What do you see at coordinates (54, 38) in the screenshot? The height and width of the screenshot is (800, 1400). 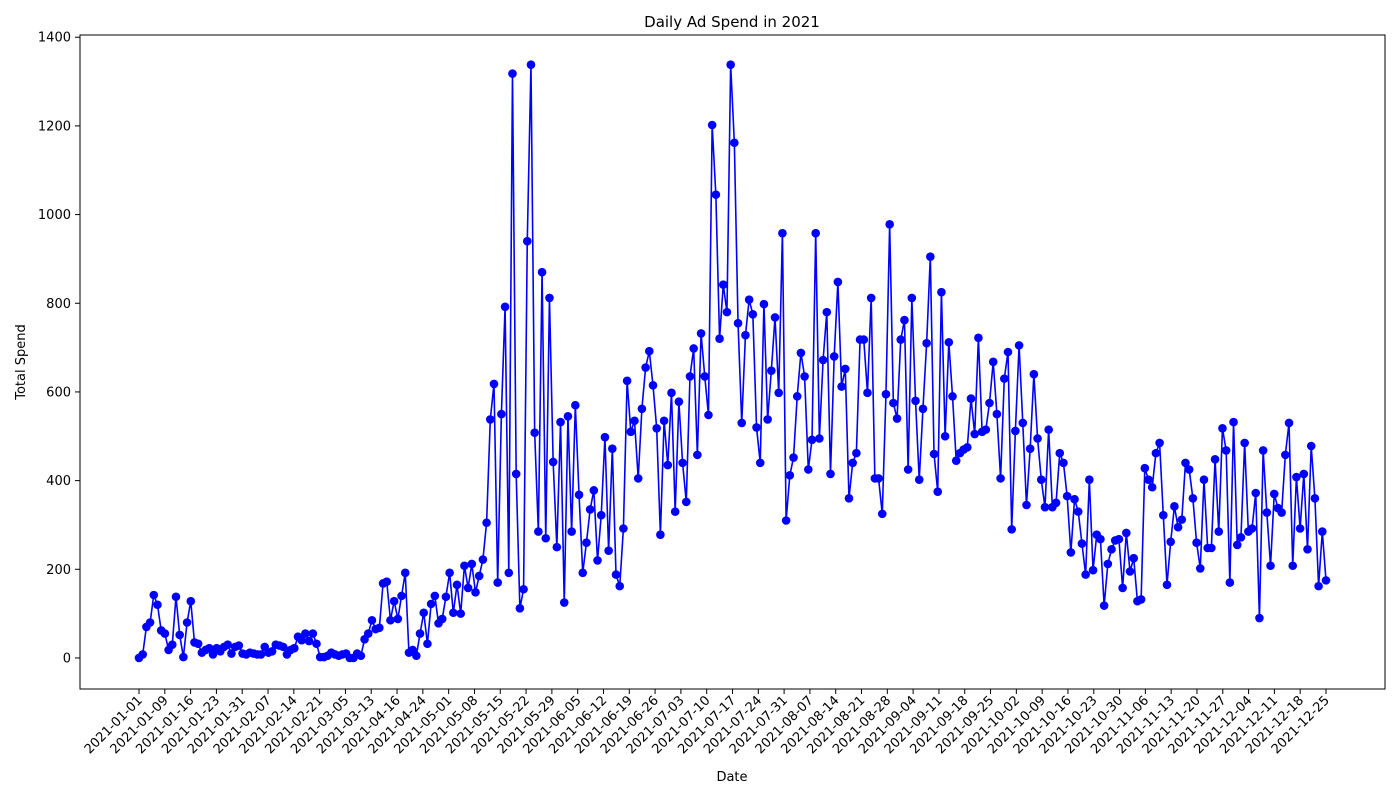 I see `y-tick-label: 1400` at bounding box center [54, 38].